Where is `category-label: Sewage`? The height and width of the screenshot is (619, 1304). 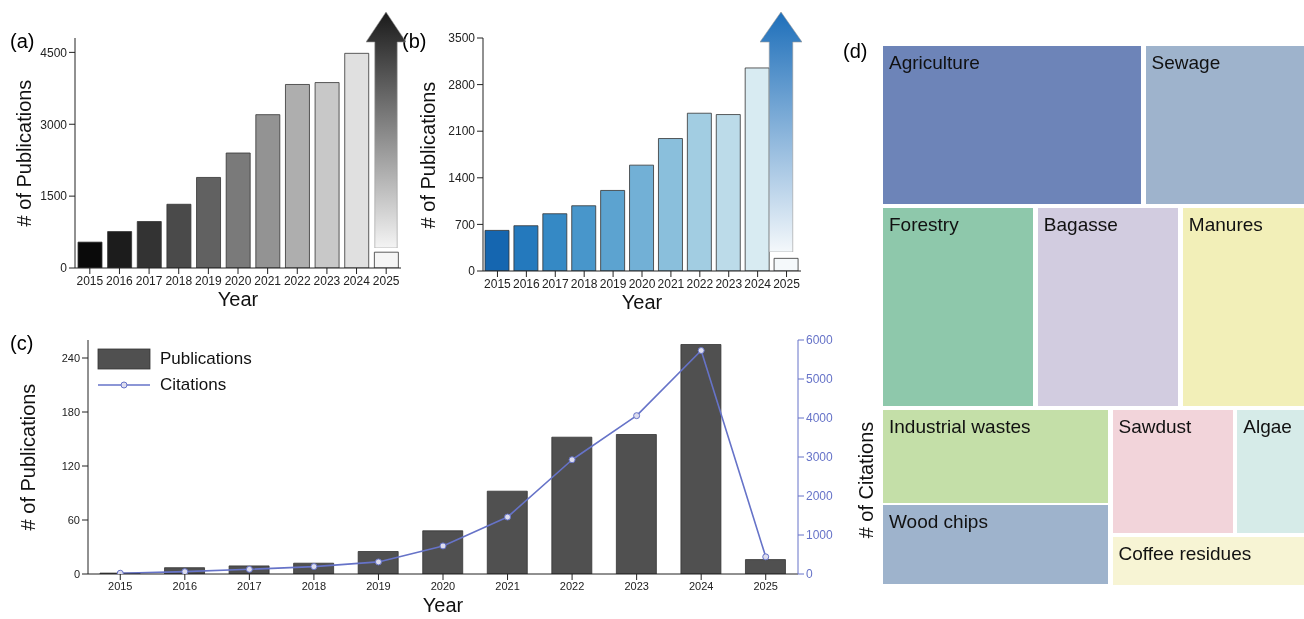
category-label: Sewage is located at coordinates (1186, 63).